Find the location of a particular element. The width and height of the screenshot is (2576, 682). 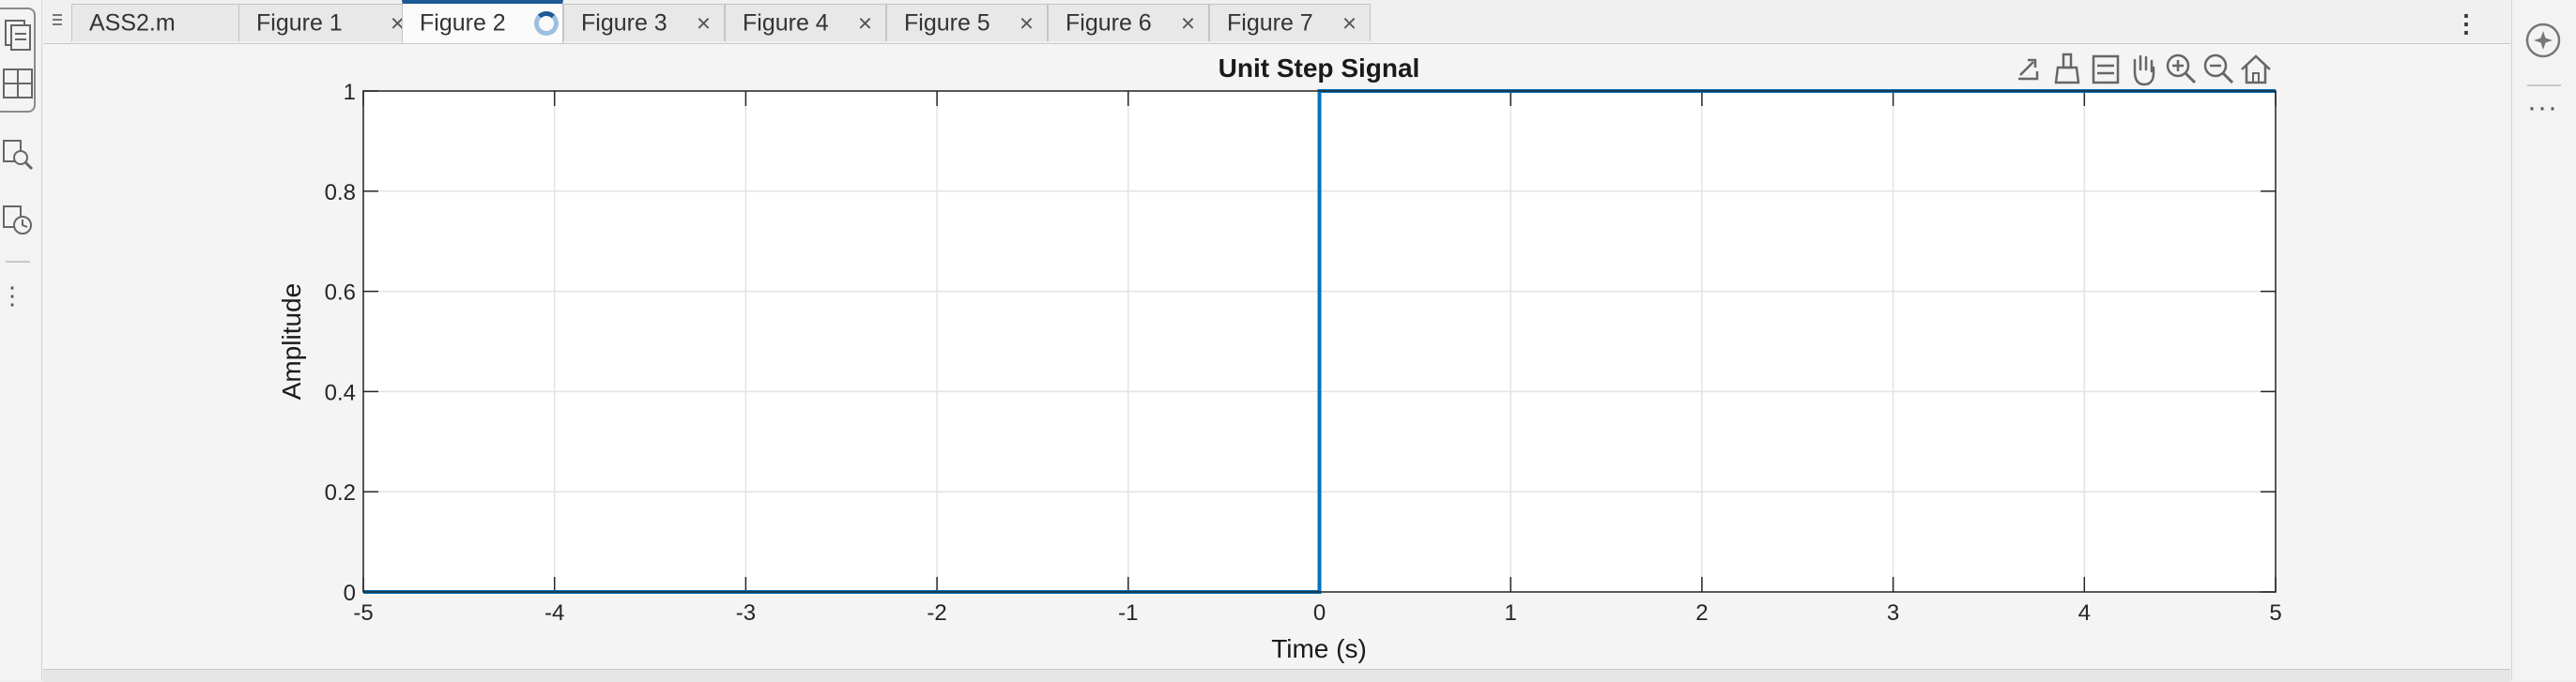

tab-label: Figure 5 is located at coordinates (947, 22).